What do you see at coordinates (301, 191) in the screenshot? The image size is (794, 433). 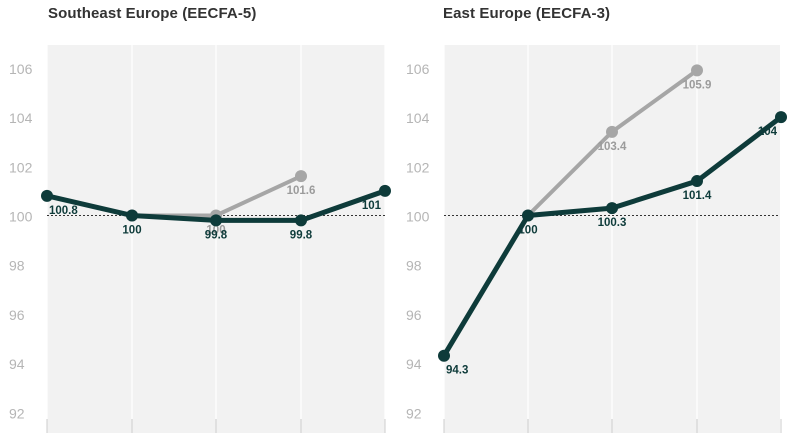 I see `data-label: 101.6` at bounding box center [301, 191].